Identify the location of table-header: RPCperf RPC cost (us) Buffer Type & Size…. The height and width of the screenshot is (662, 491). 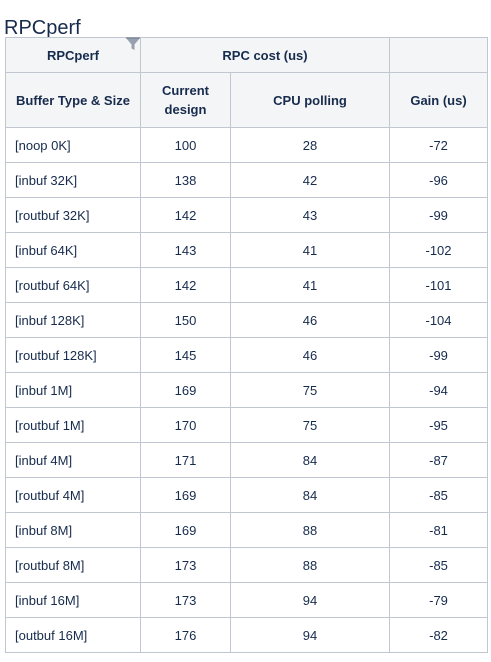
(247, 82).